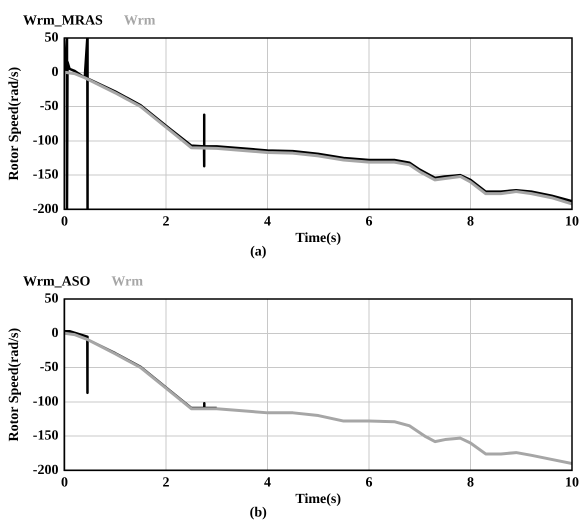 This screenshot has width=583, height=522. Describe the element at coordinates (259, 513) in the screenshot. I see `text: (b)` at that location.